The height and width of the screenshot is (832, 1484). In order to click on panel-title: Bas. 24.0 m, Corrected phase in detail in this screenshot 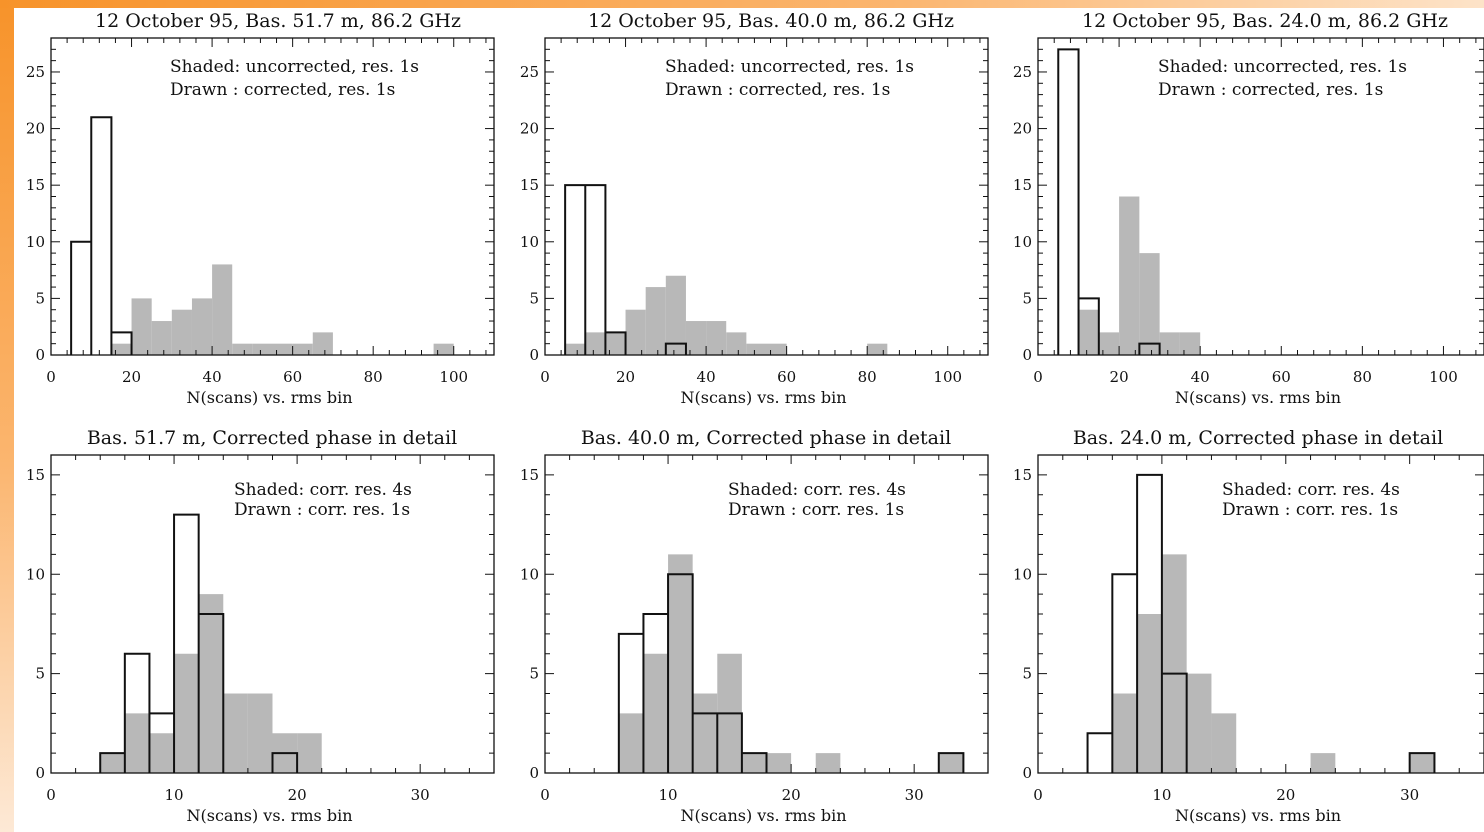, I will do `click(1258, 438)`.